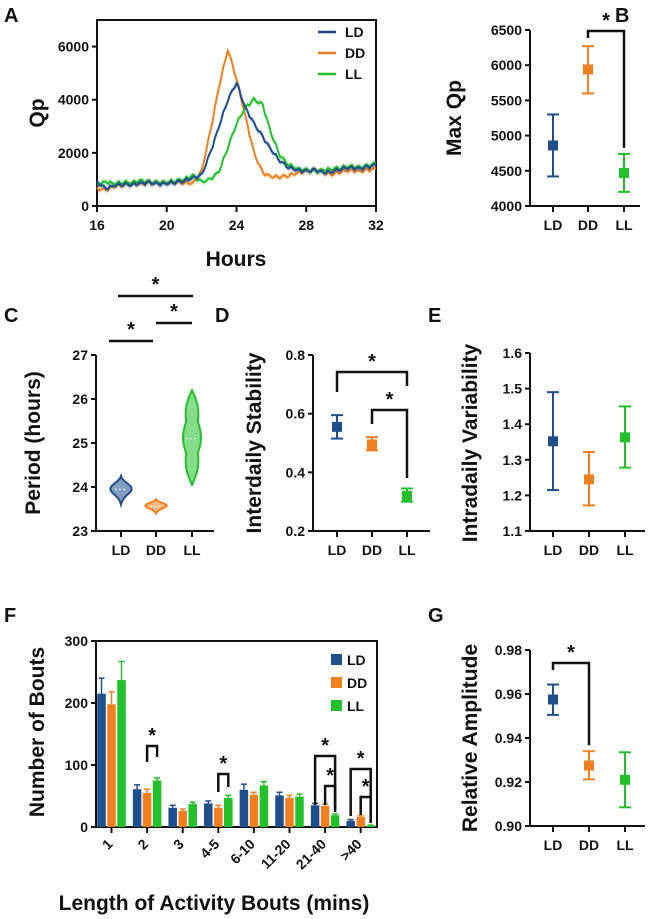  Describe the element at coordinates (84, 827) in the screenshot. I see `y-tick-label: 0` at that location.